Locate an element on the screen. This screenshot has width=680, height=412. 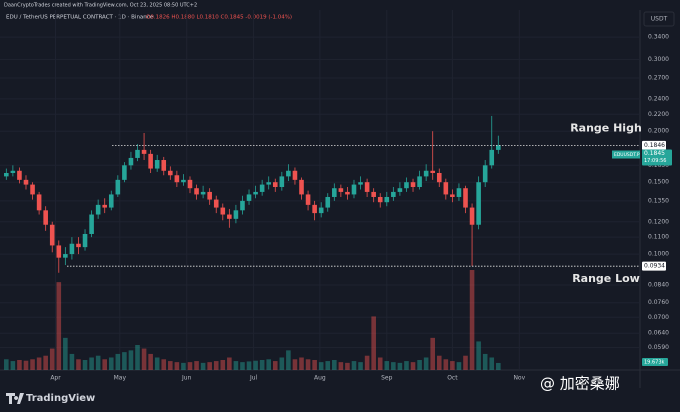
y-tick-label: 0.0760 is located at coordinates (658, 302).